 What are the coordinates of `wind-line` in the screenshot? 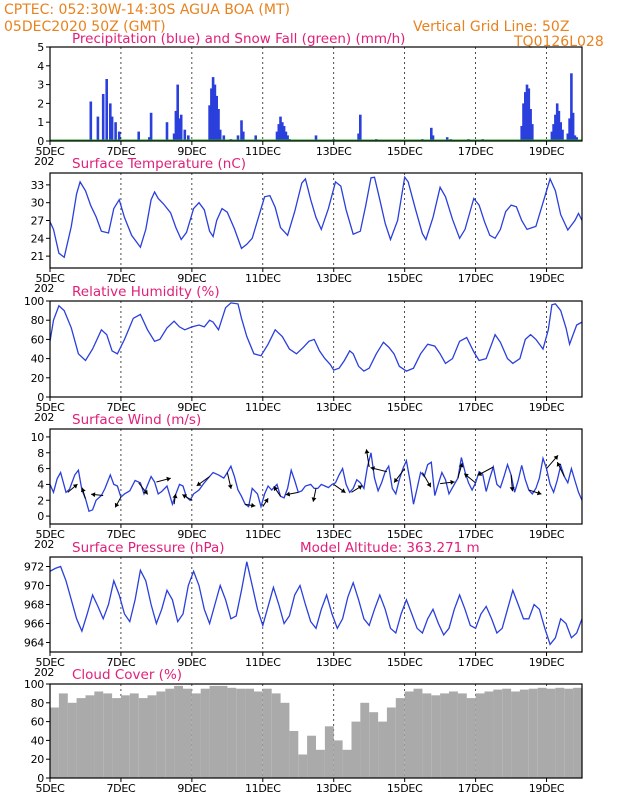 It's located at (316, 482).